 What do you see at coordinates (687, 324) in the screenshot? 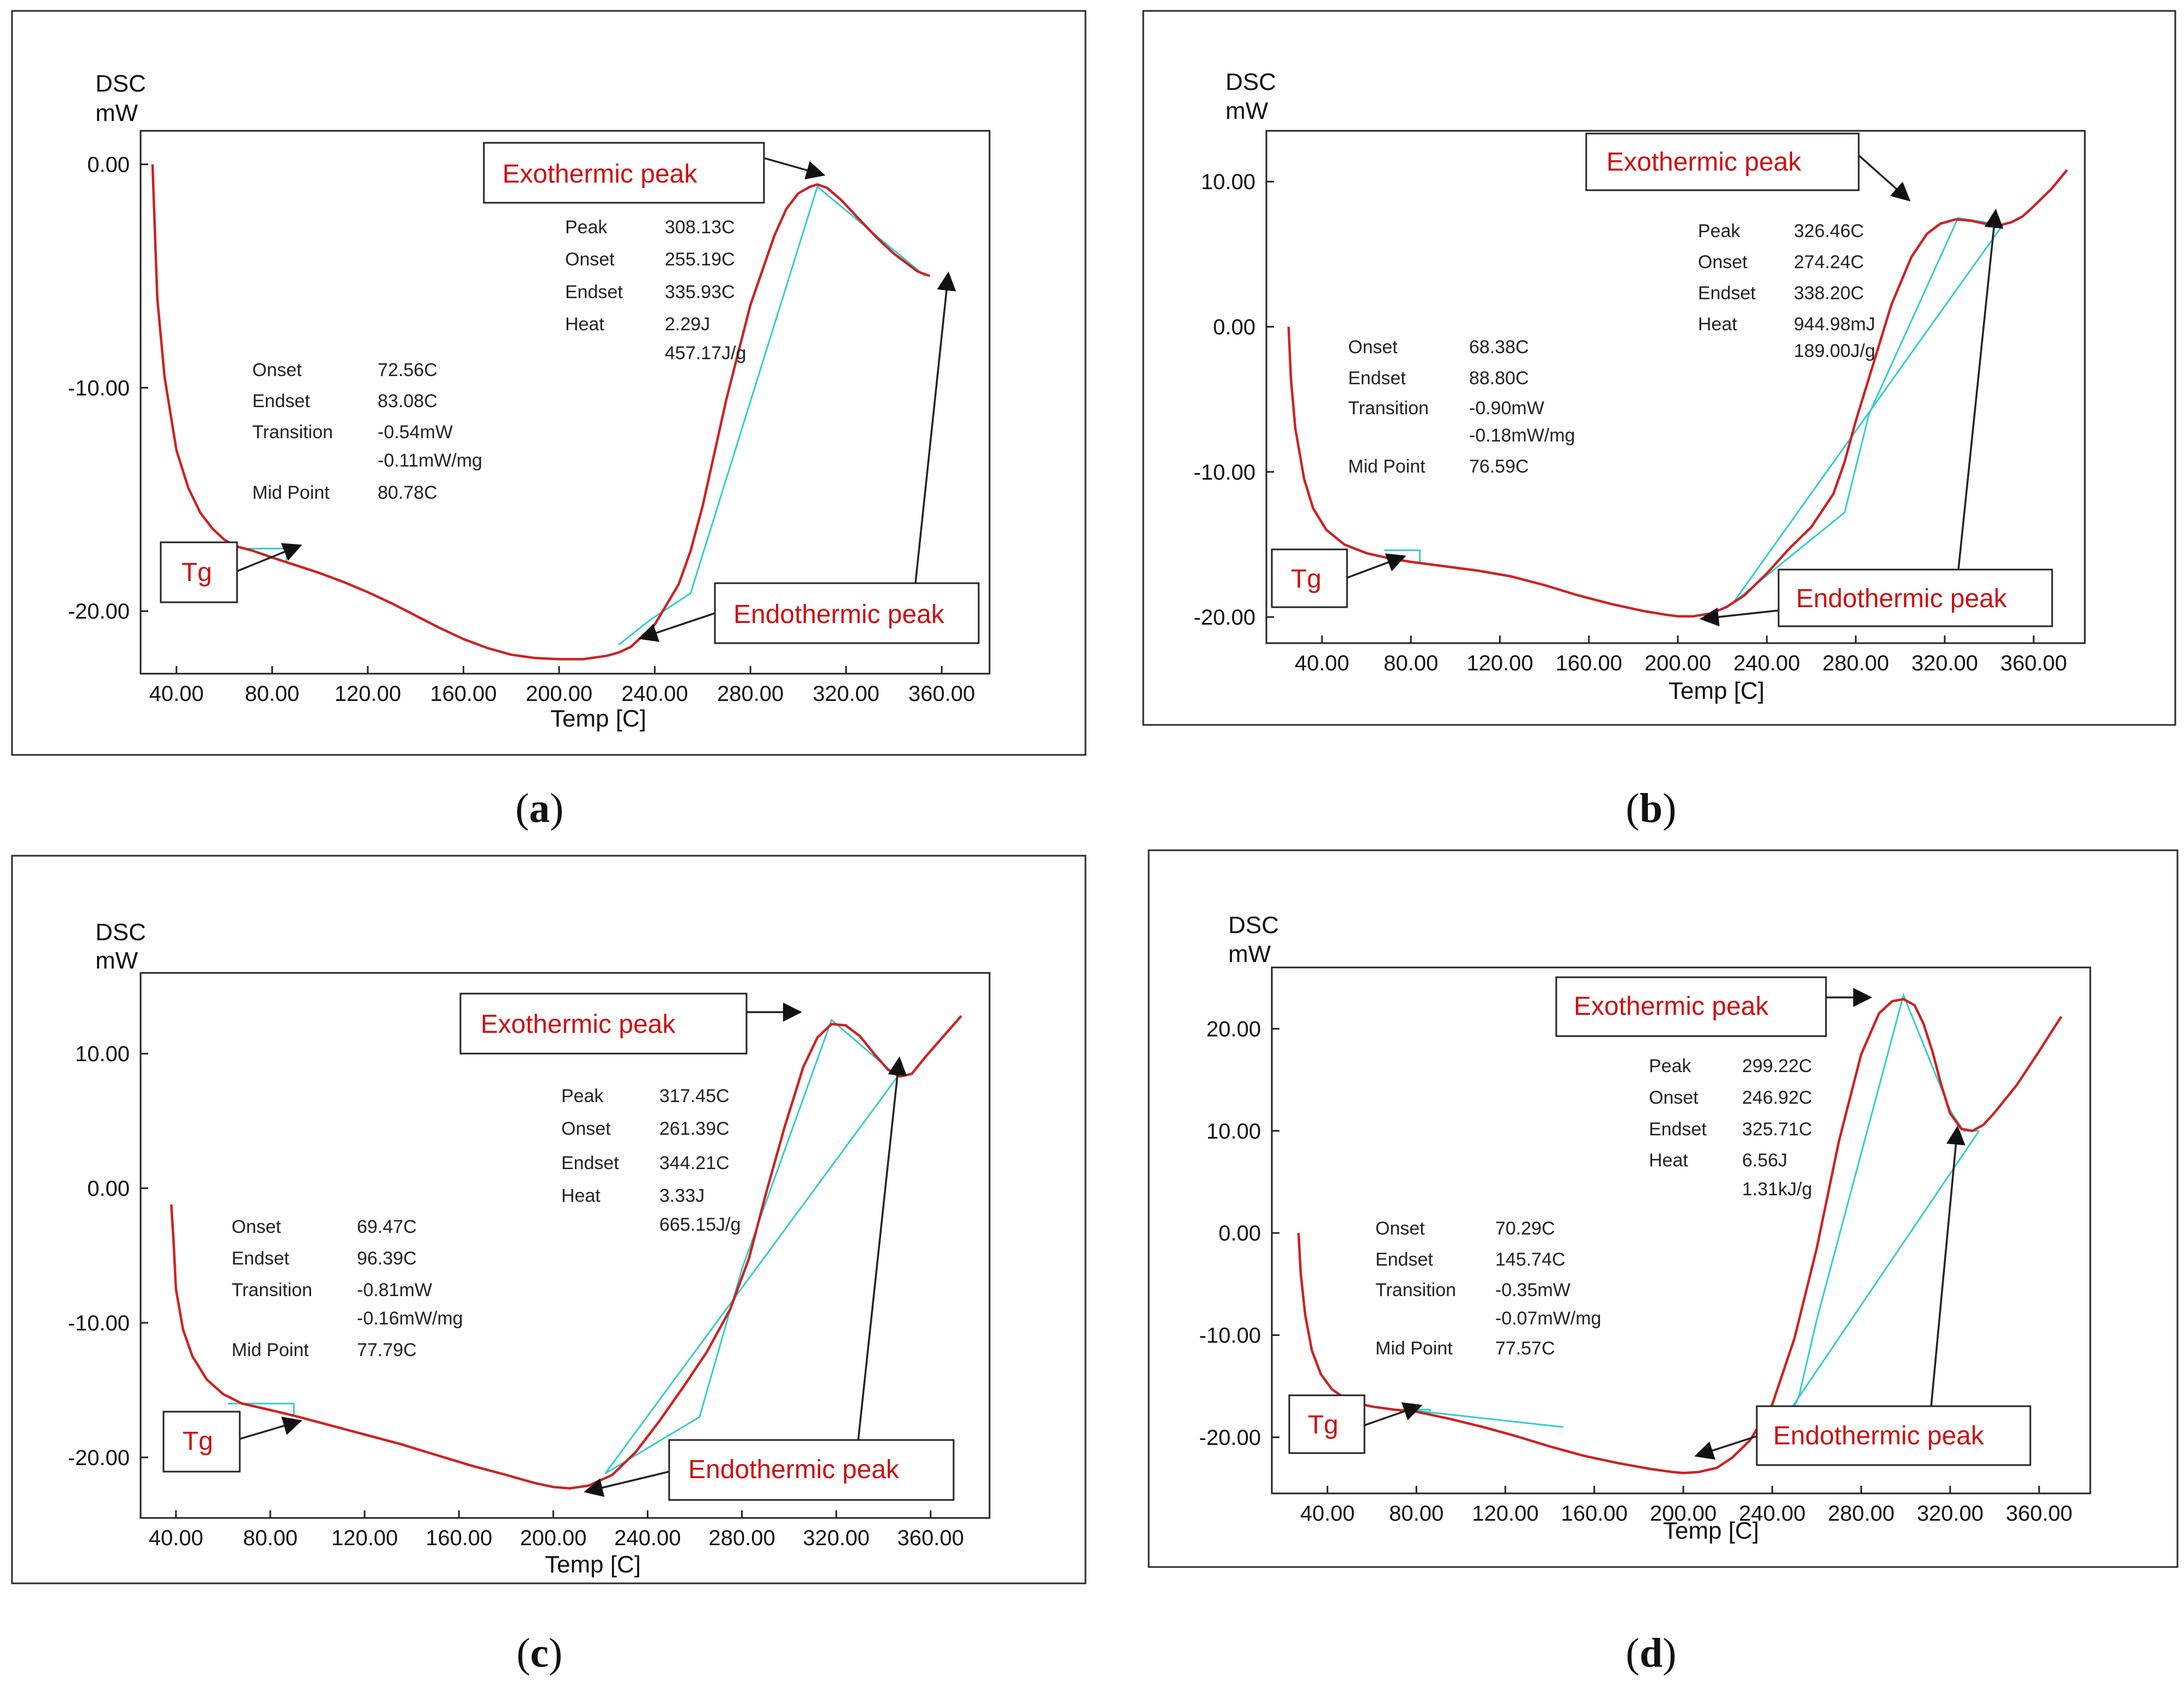
I see `heat-value: 2.29J` at bounding box center [687, 324].